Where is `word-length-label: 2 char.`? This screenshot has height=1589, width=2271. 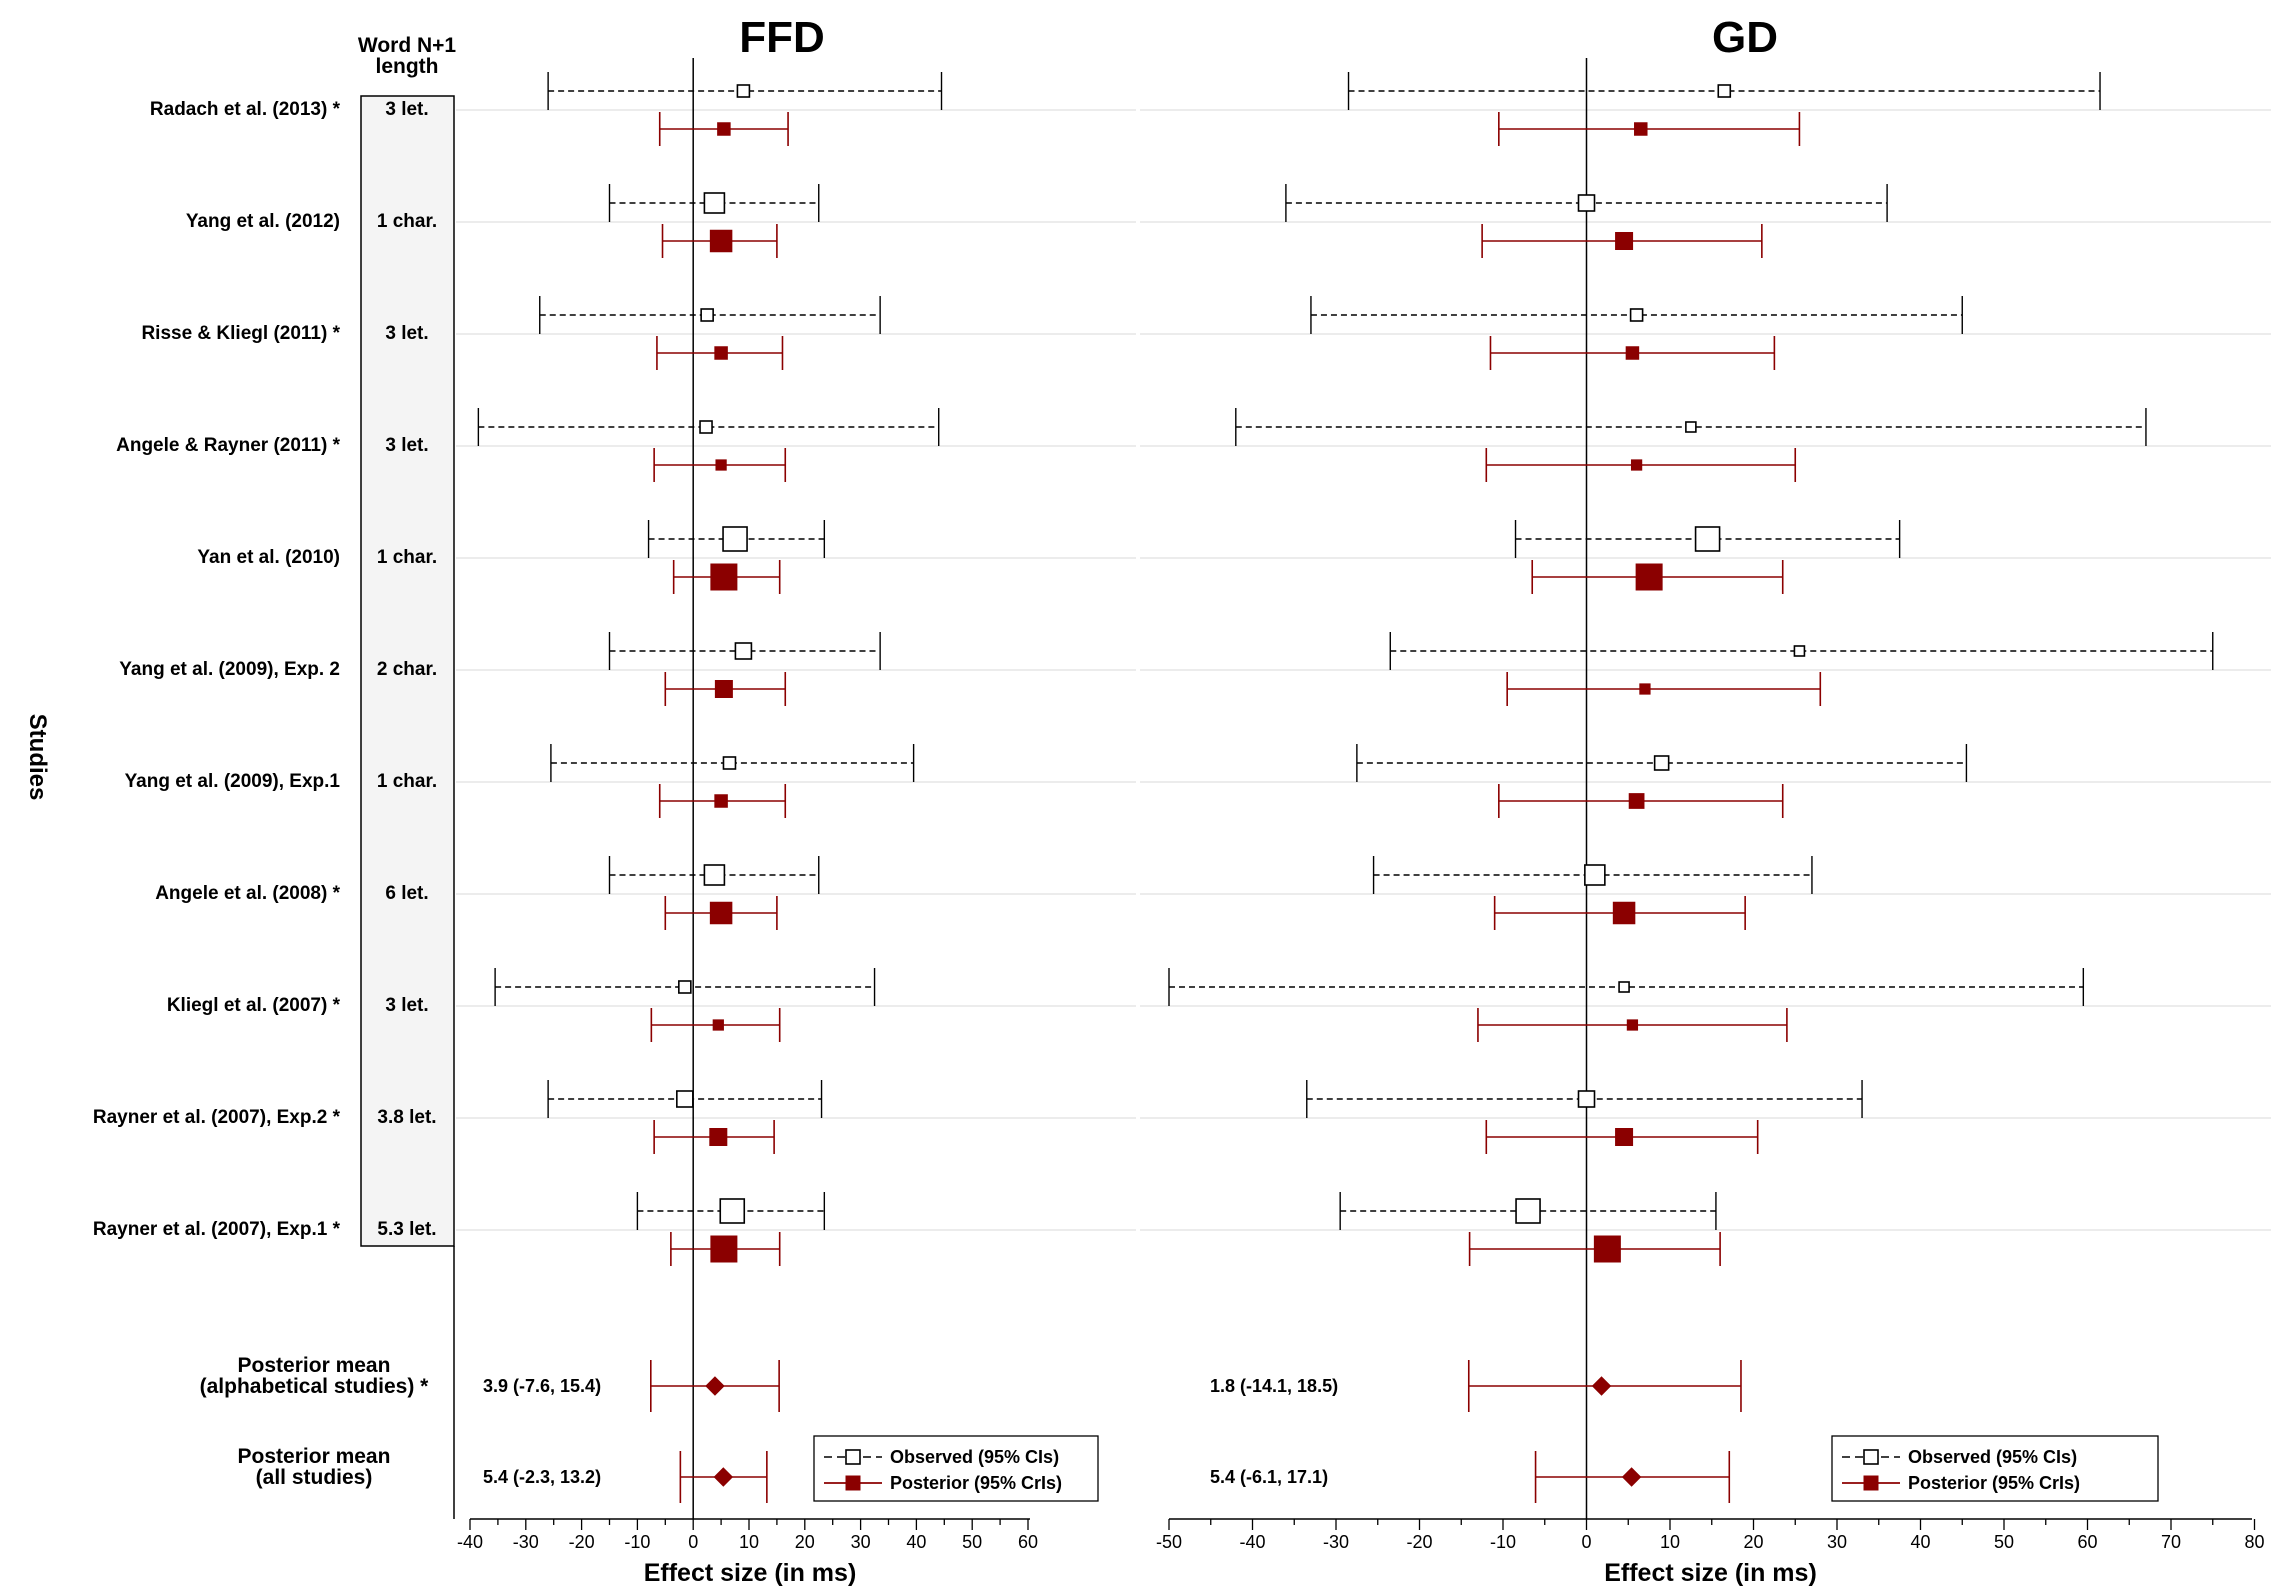 word-length-label: 2 char. is located at coordinates (407, 669).